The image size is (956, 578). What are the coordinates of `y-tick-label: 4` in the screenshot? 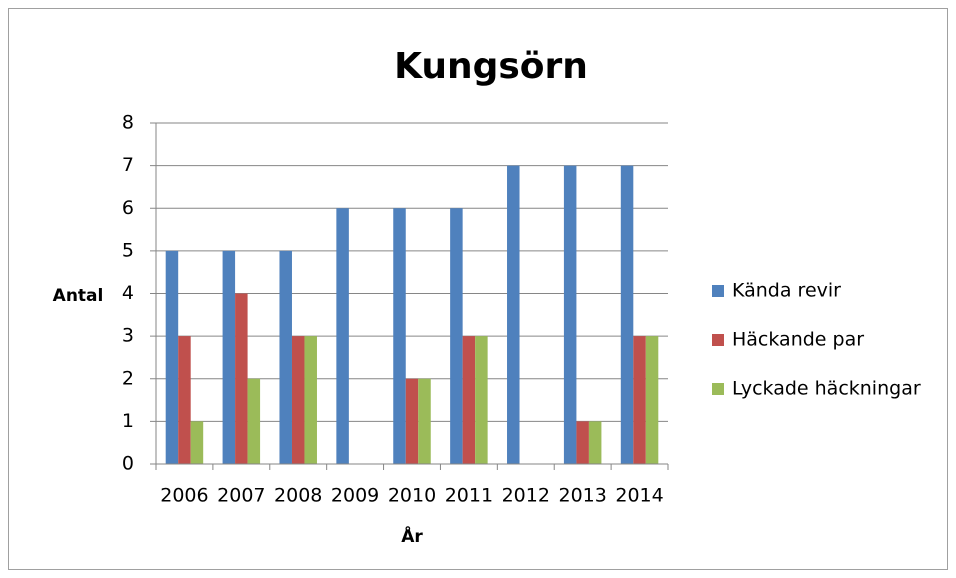 It's located at (128, 293).